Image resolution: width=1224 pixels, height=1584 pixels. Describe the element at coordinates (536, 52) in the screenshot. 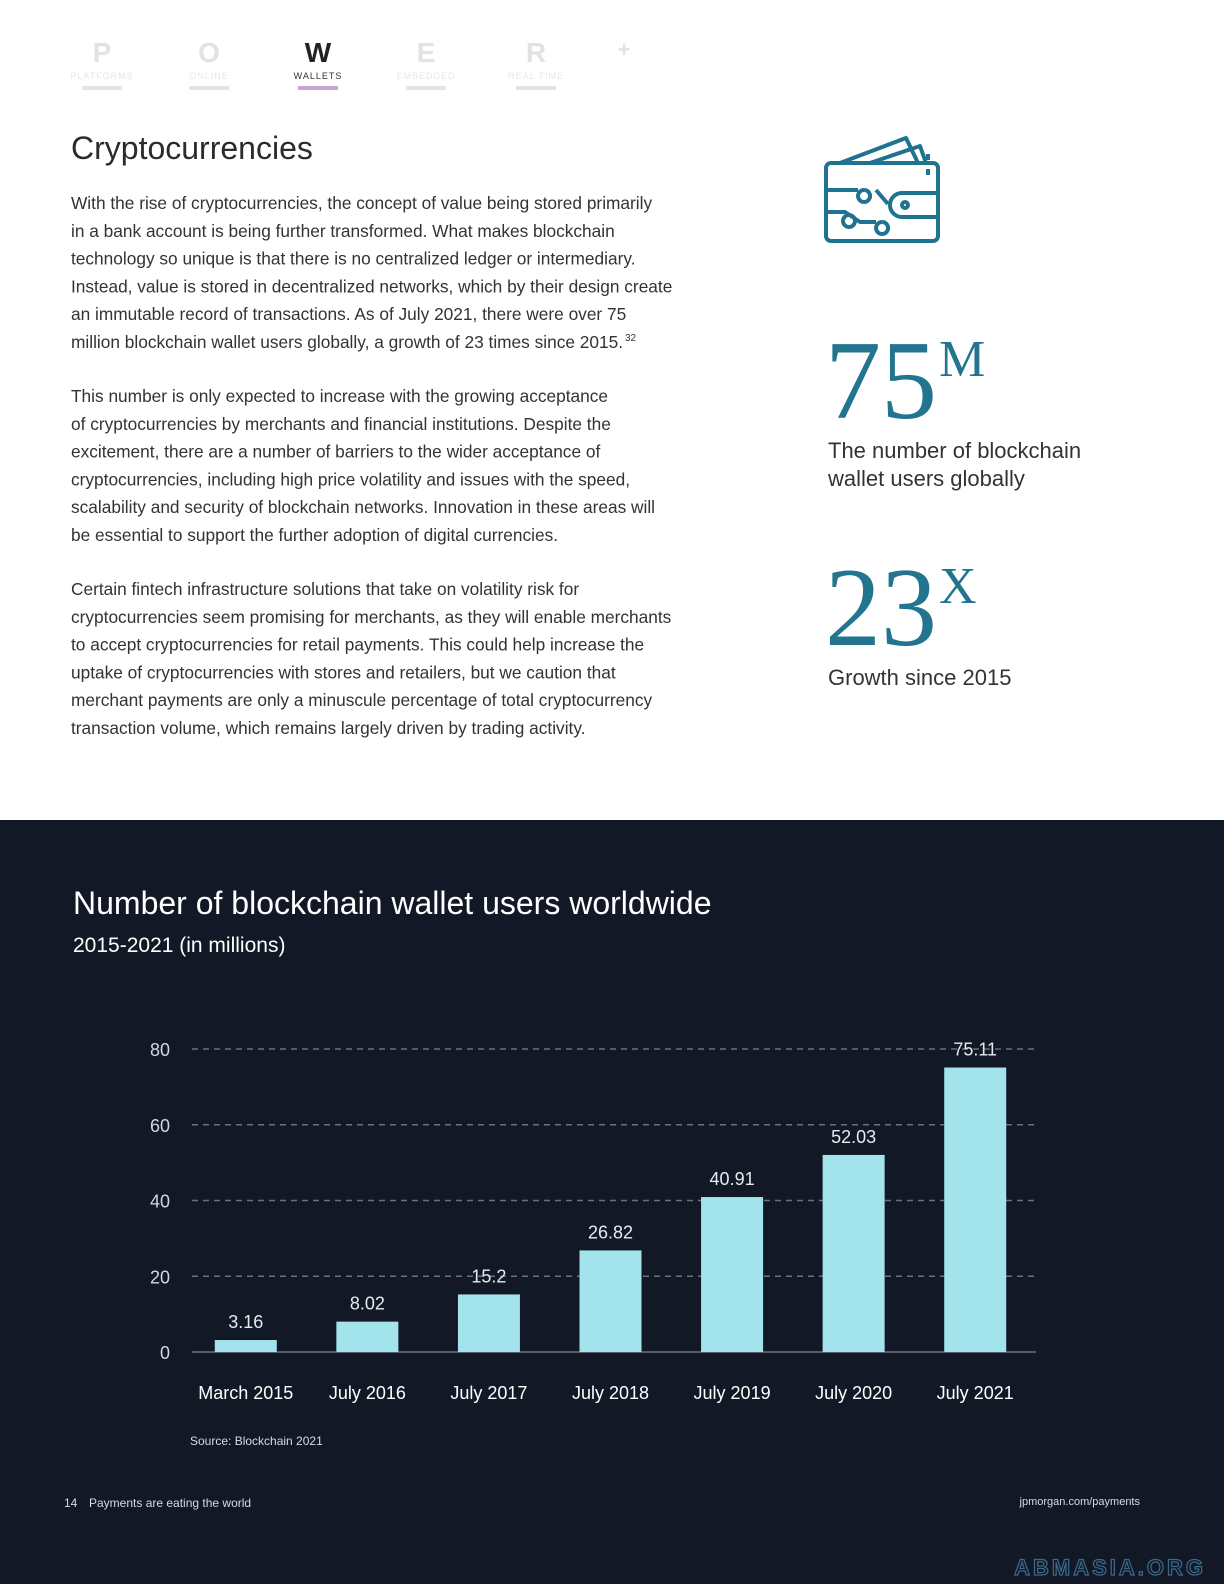

I see `nav-letter: R` at that location.